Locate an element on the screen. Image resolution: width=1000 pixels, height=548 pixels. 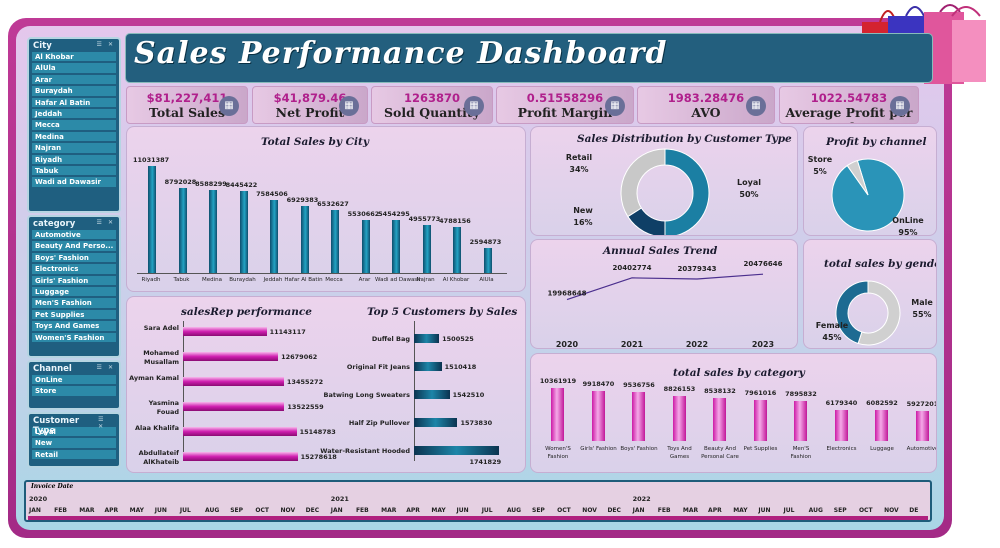
slicer-item: Riyadh is located at coordinates (74, 159).